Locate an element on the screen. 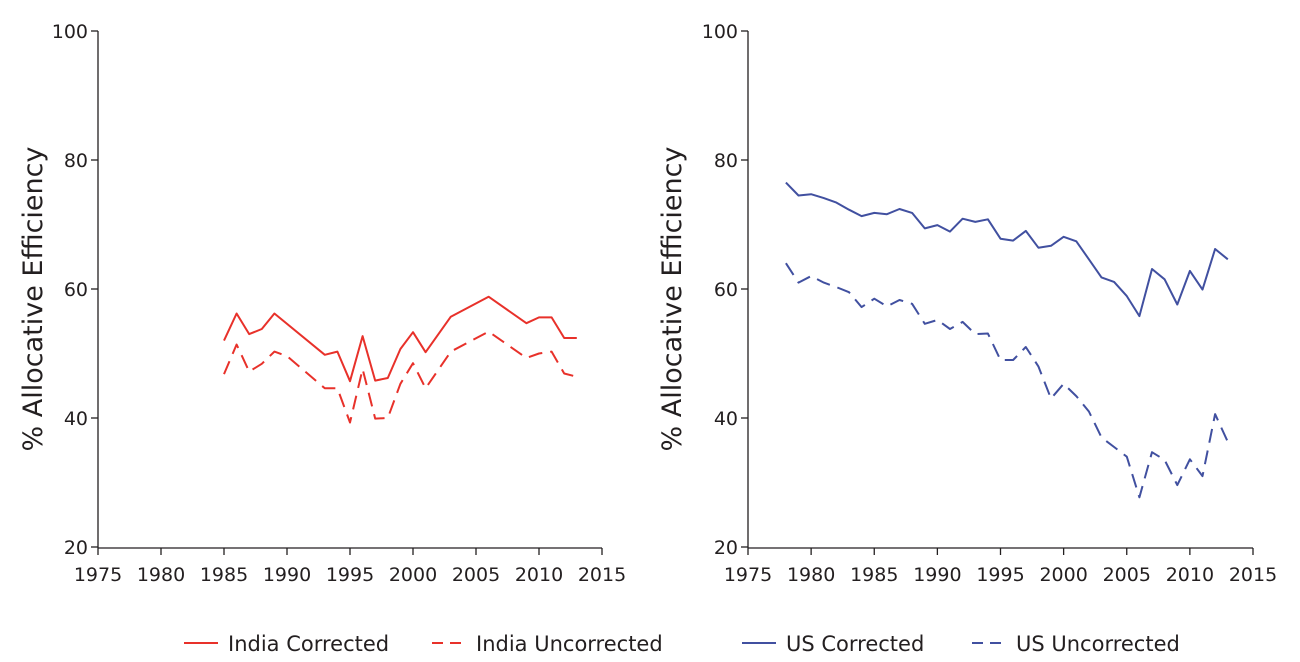 The width and height of the screenshot is (1300, 662). us-y-tick-label: 60 is located at coordinates (726, 290).